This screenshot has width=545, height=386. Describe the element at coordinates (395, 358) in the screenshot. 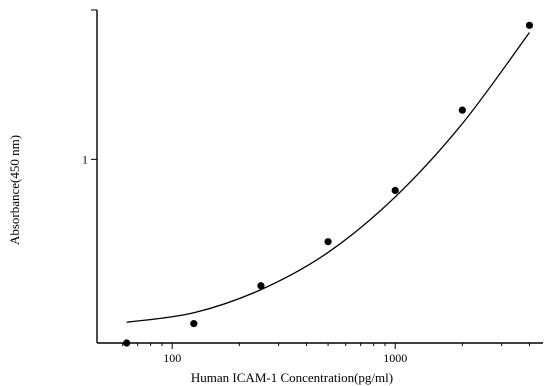

I see `x-tick-label: 1000` at that location.